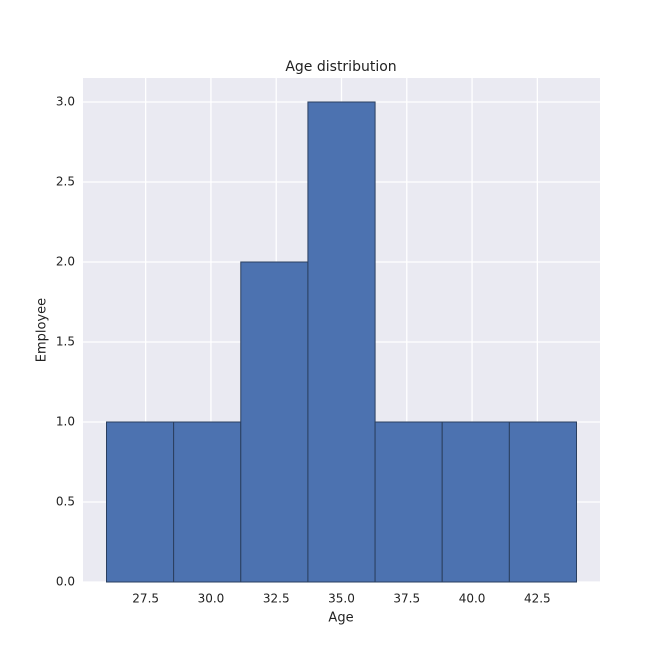 This screenshot has width=667, height=659. I want to click on x-axis-label: Age, so click(340, 618).